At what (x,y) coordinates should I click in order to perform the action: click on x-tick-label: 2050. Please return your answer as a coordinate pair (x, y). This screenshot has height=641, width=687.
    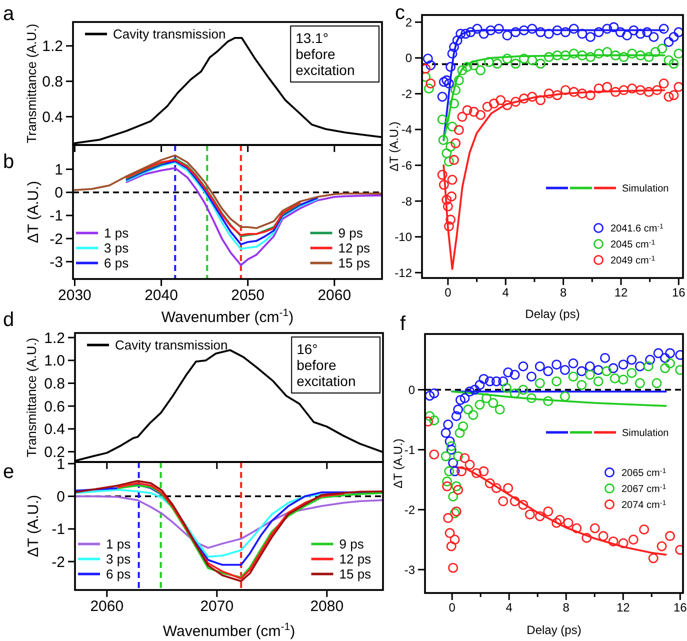
    Looking at the image, I should click on (248, 295).